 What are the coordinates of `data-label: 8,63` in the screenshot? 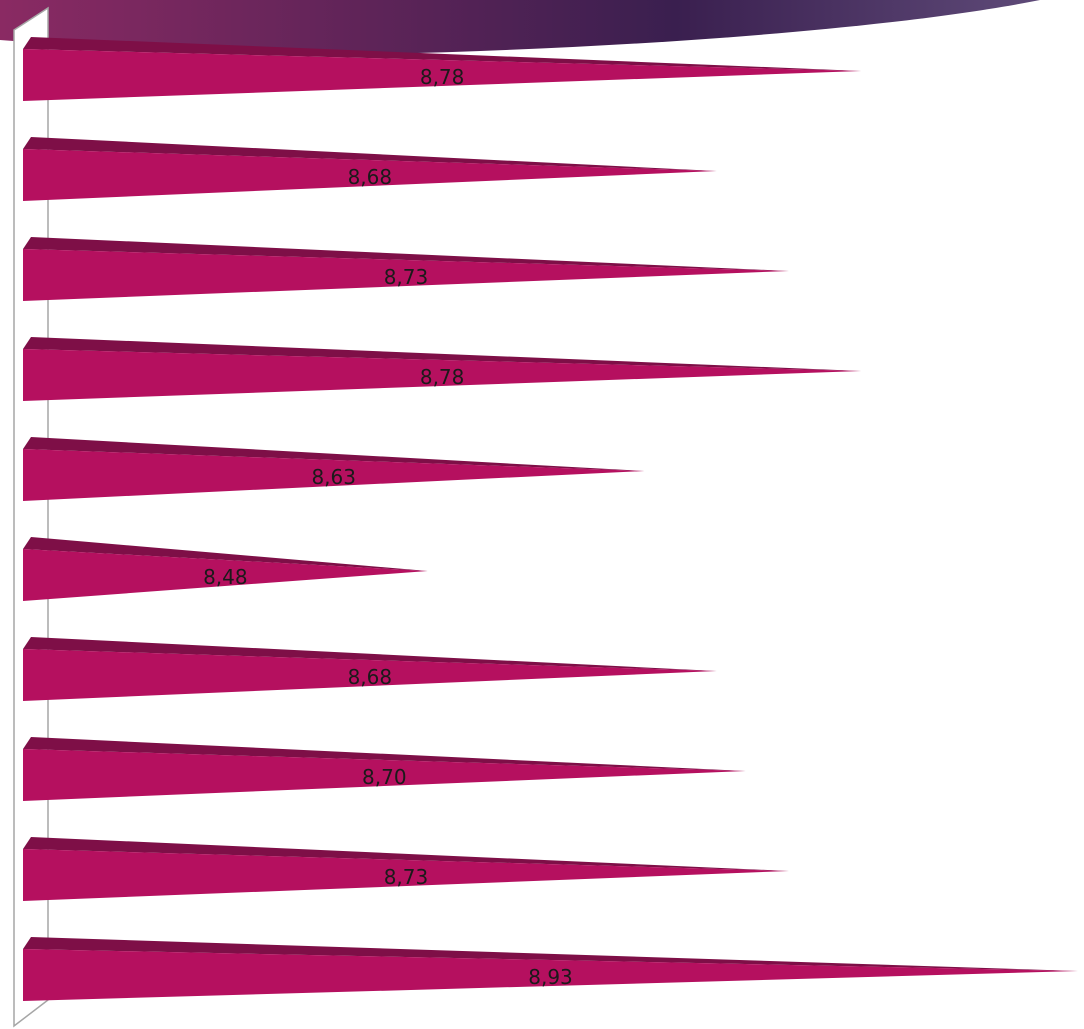 It's located at (333, 477).